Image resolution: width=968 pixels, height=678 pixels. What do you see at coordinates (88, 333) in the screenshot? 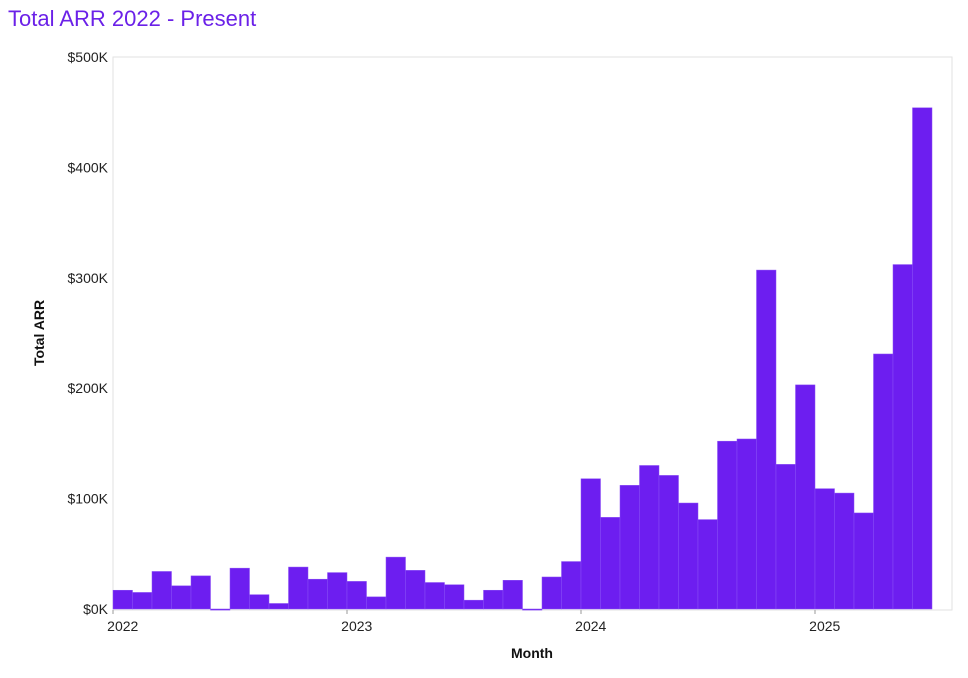
I see `y-axis: $0K $100K $200K $300K $400K $500K` at bounding box center [88, 333].